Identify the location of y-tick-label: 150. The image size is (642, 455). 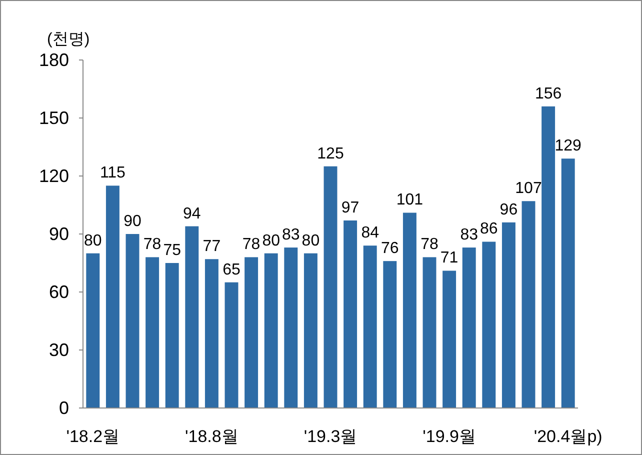
(53, 118).